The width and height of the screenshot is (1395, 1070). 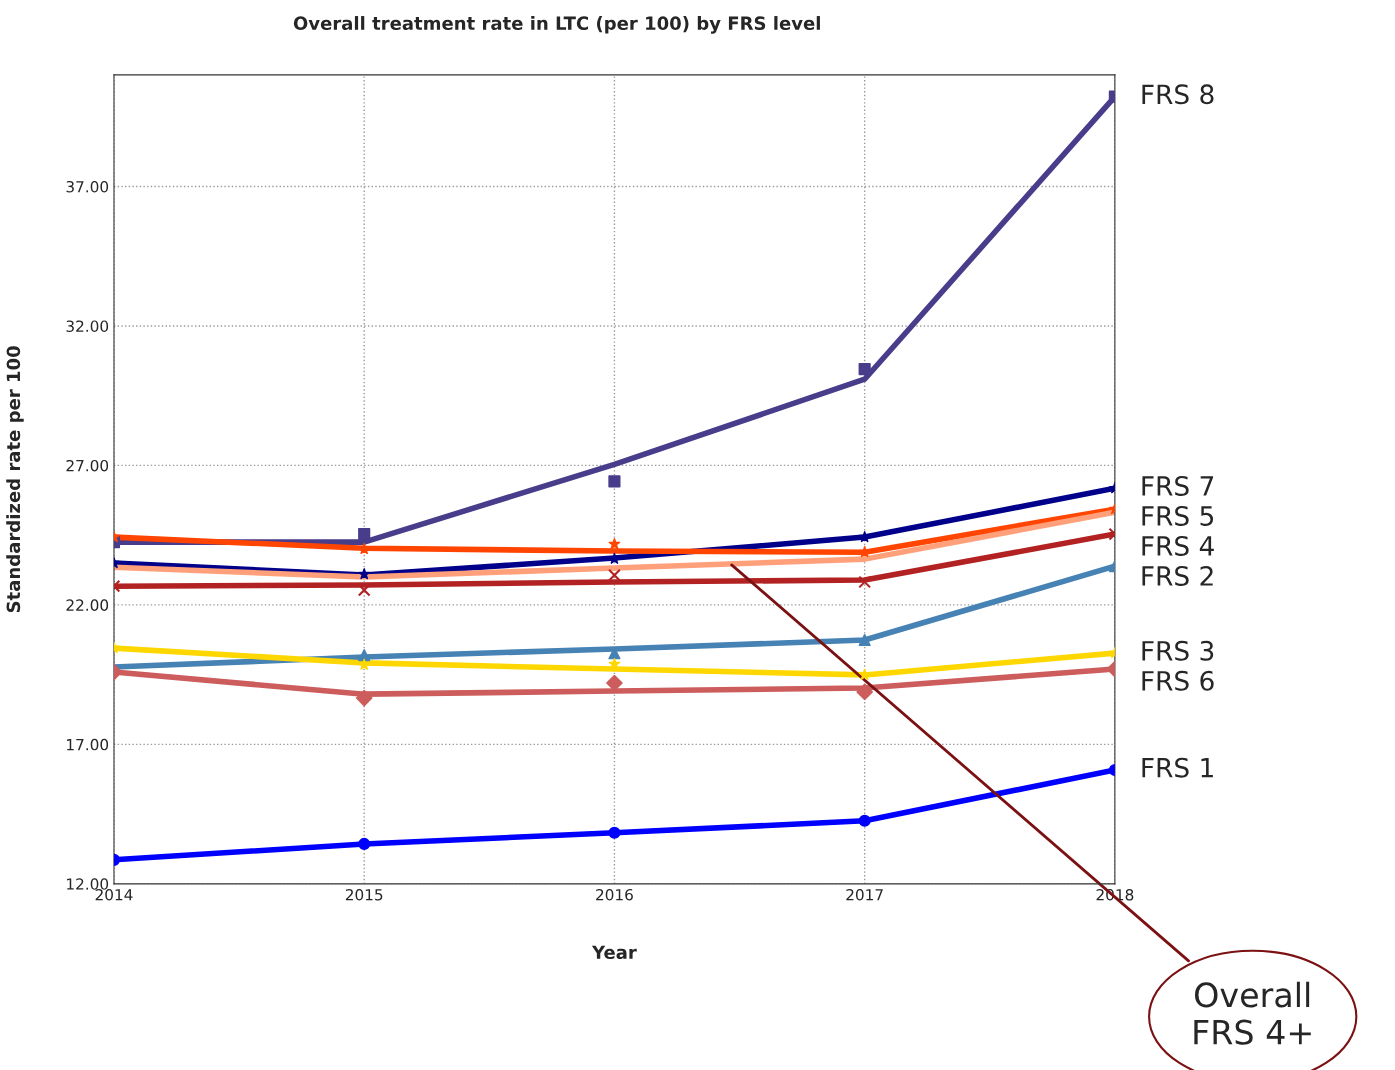 I want to click on x-tick-label: 2017, so click(x=864, y=894).